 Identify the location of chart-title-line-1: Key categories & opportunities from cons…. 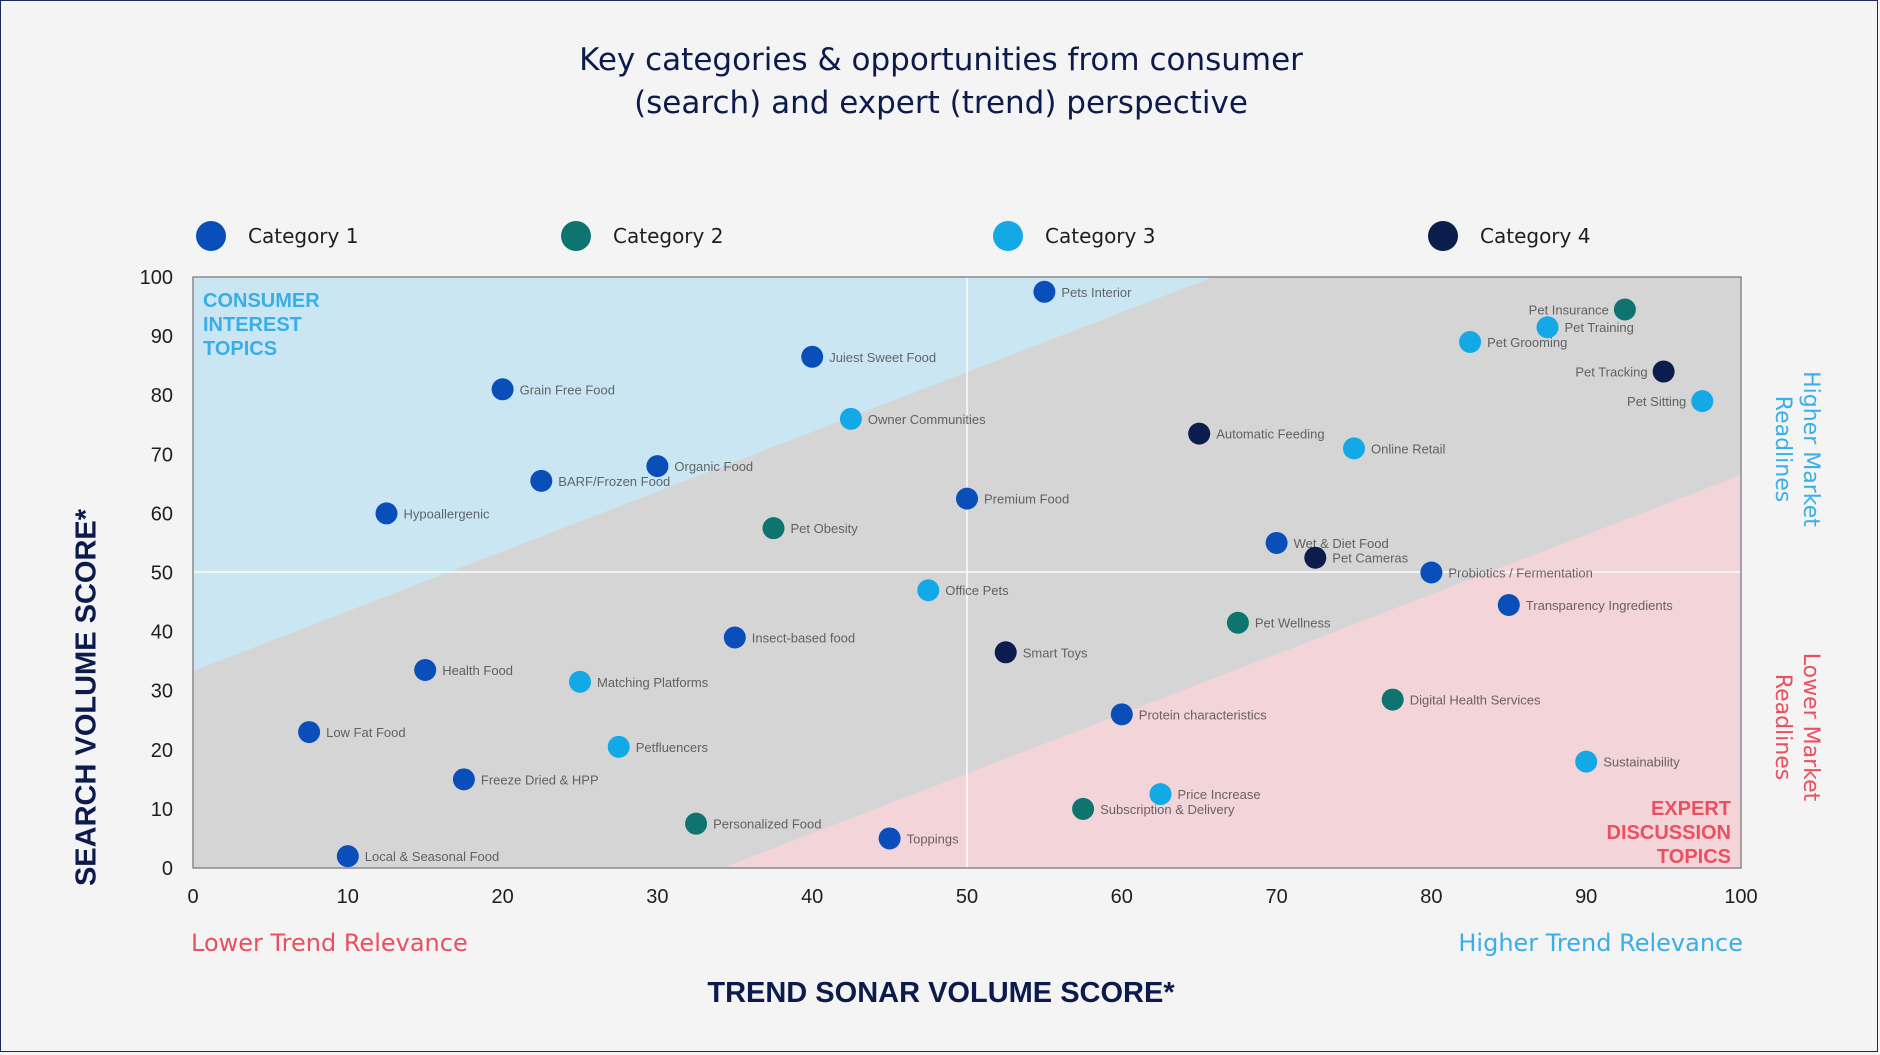
(941, 60).